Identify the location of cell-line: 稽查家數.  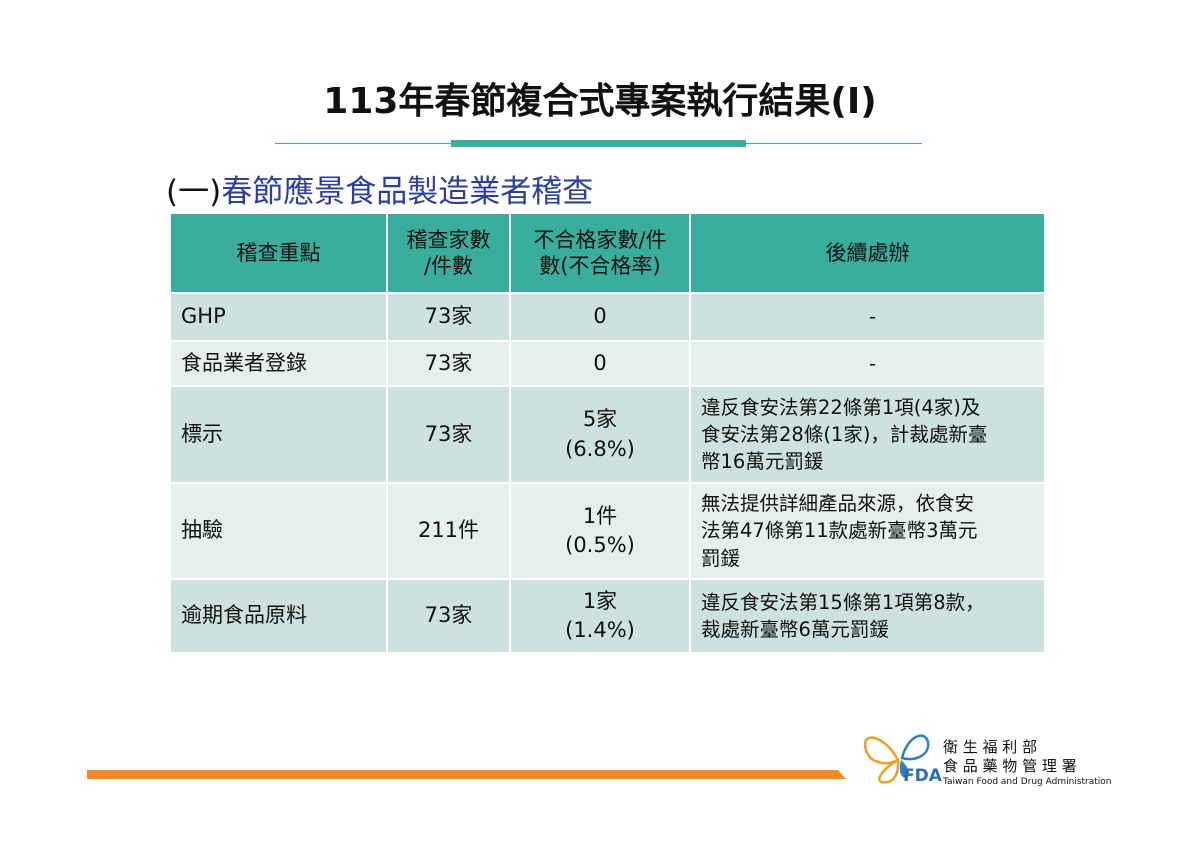
(448, 239).